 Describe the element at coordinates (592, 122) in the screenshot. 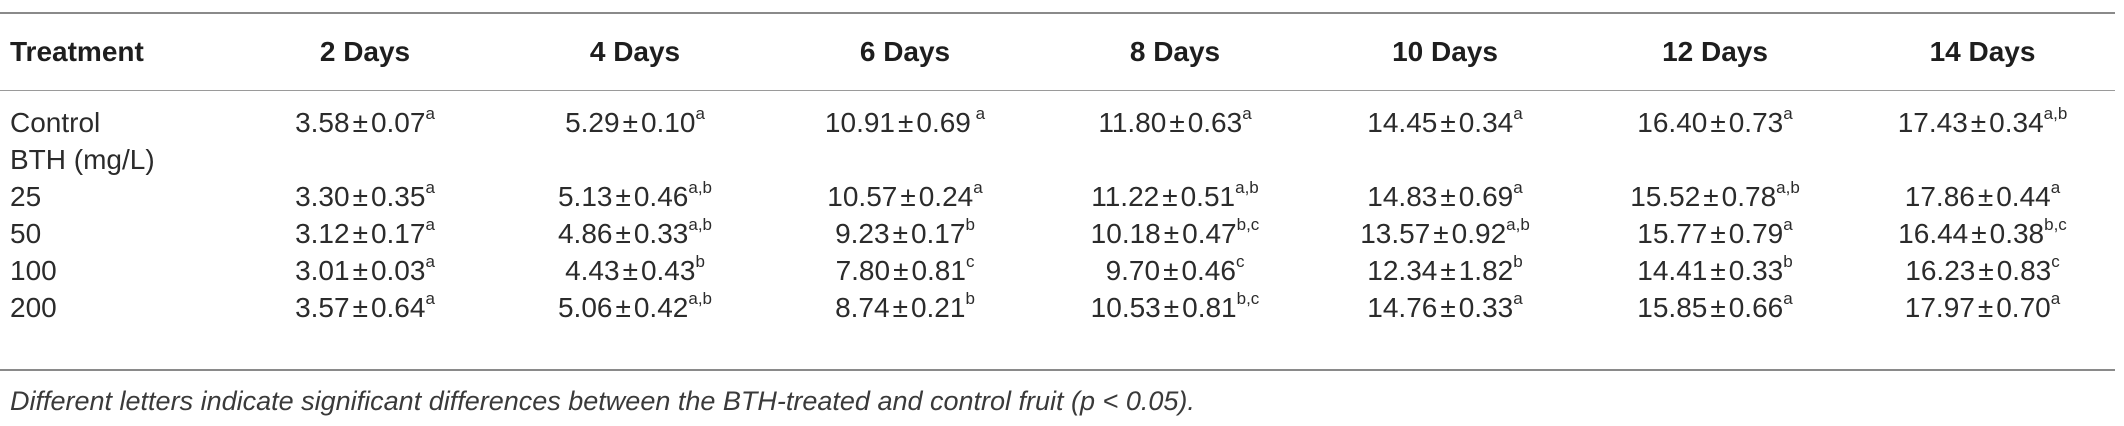

I see `cell-mean: 5.29` at that location.